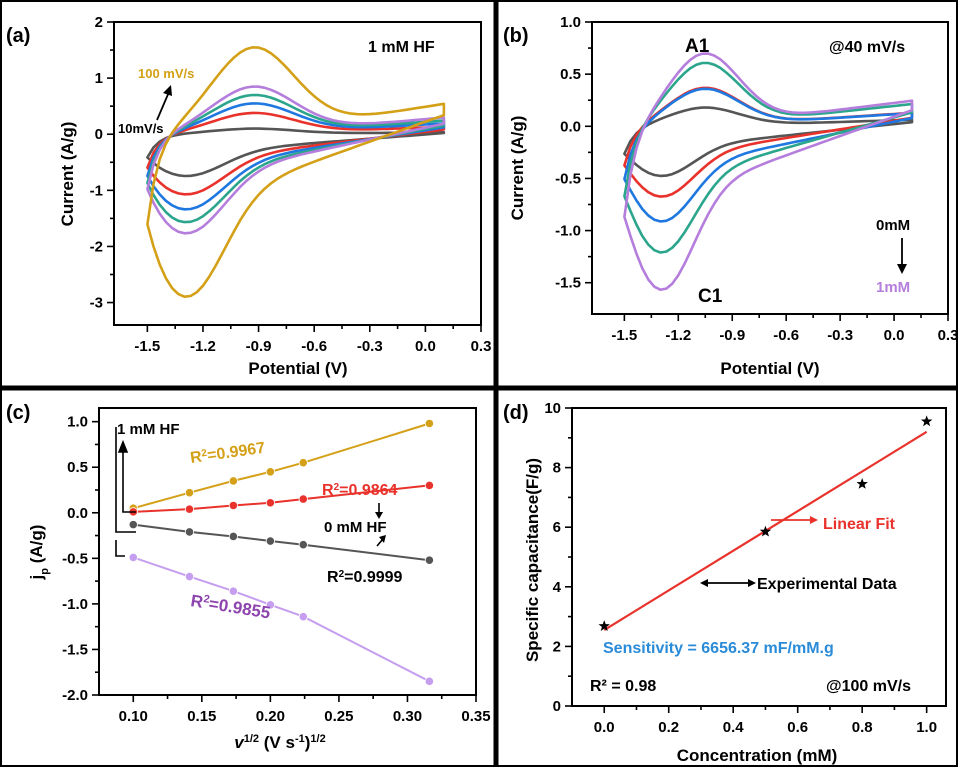 This screenshot has height=767, width=958. What do you see at coordinates (230, 606) in the screenshot?
I see `panel-c-r2-purple: R2=0.9855` at bounding box center [230, 606].